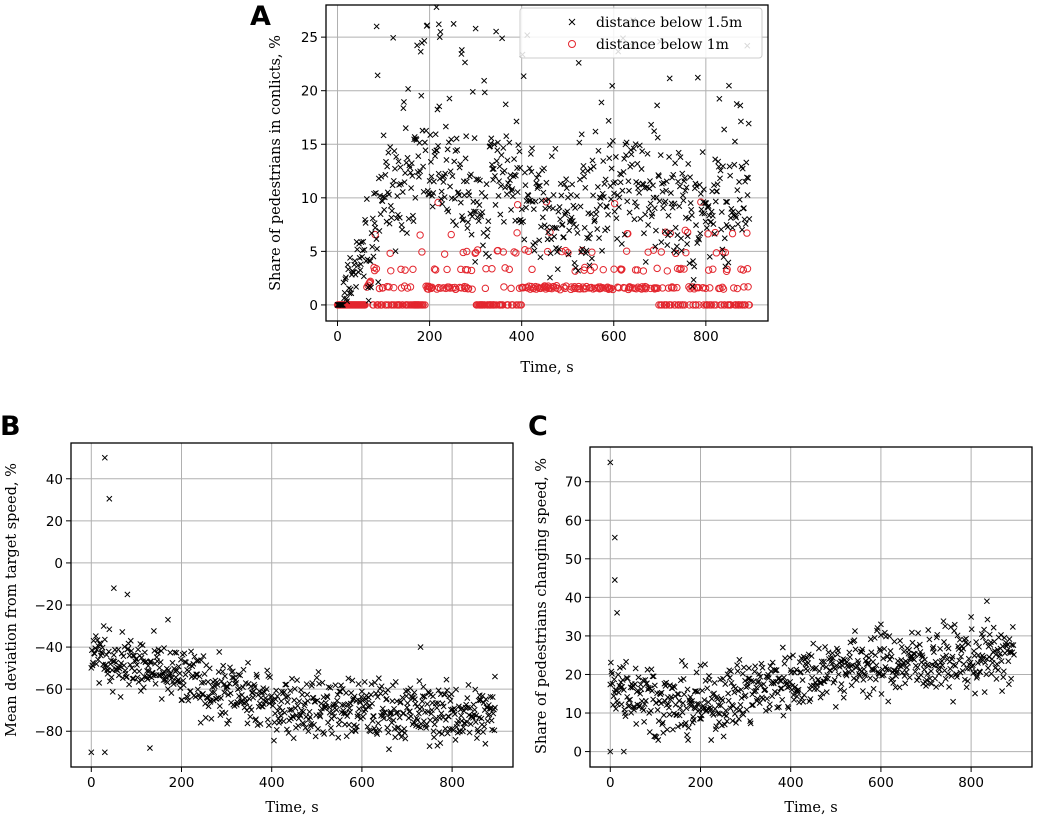  I want to click on y-tick-label: −80, so click(49, 732).